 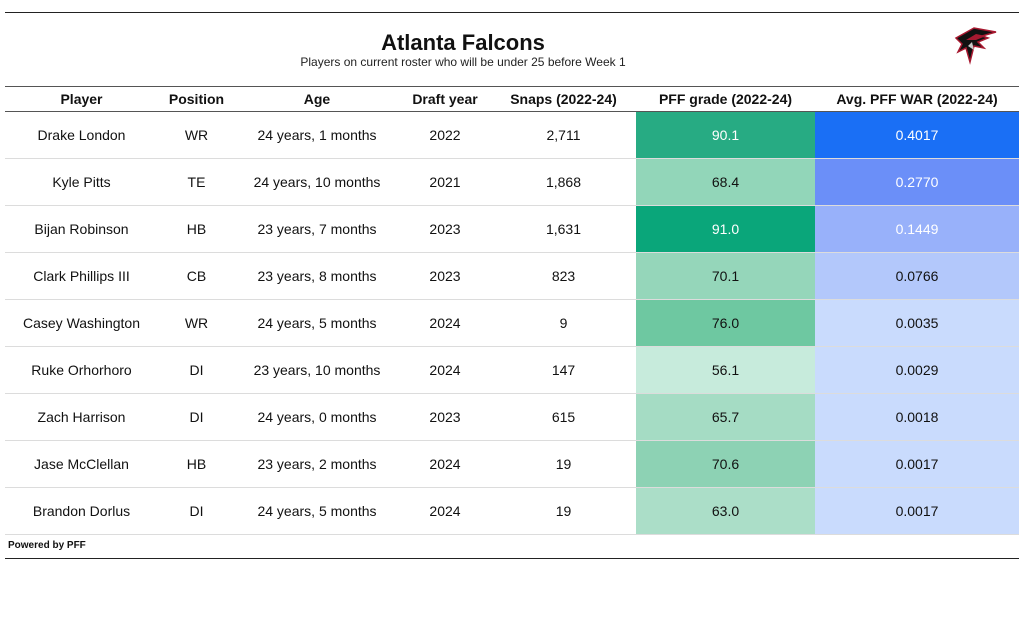 What do you see at coordinates (563, 417) in the screenshot?
I see `cell-snaps: 615` at bounding box center [563, 417].